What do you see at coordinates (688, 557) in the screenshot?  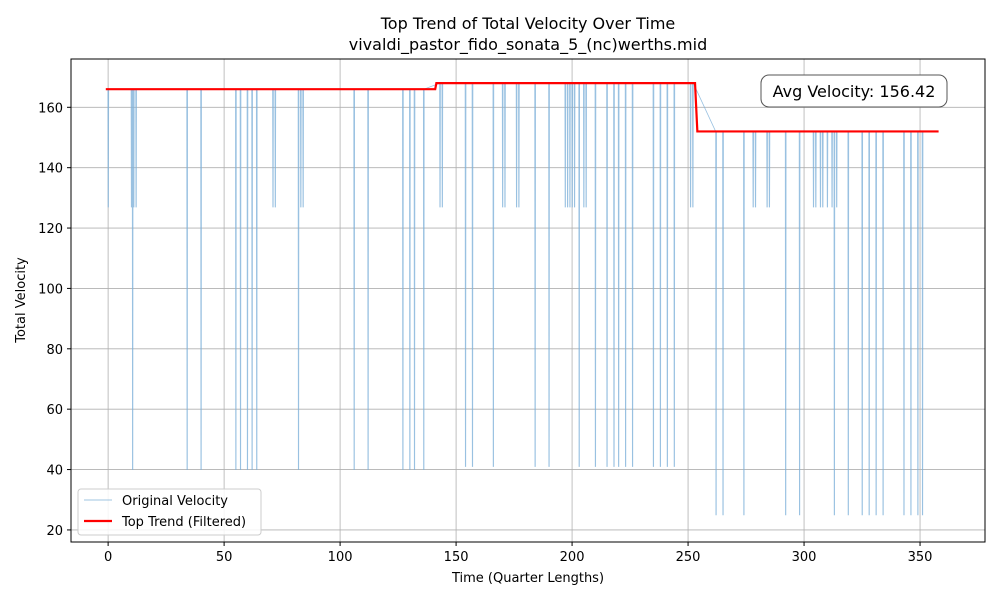 I see `x-tick-label: 250` at bounding box center [688, 557].